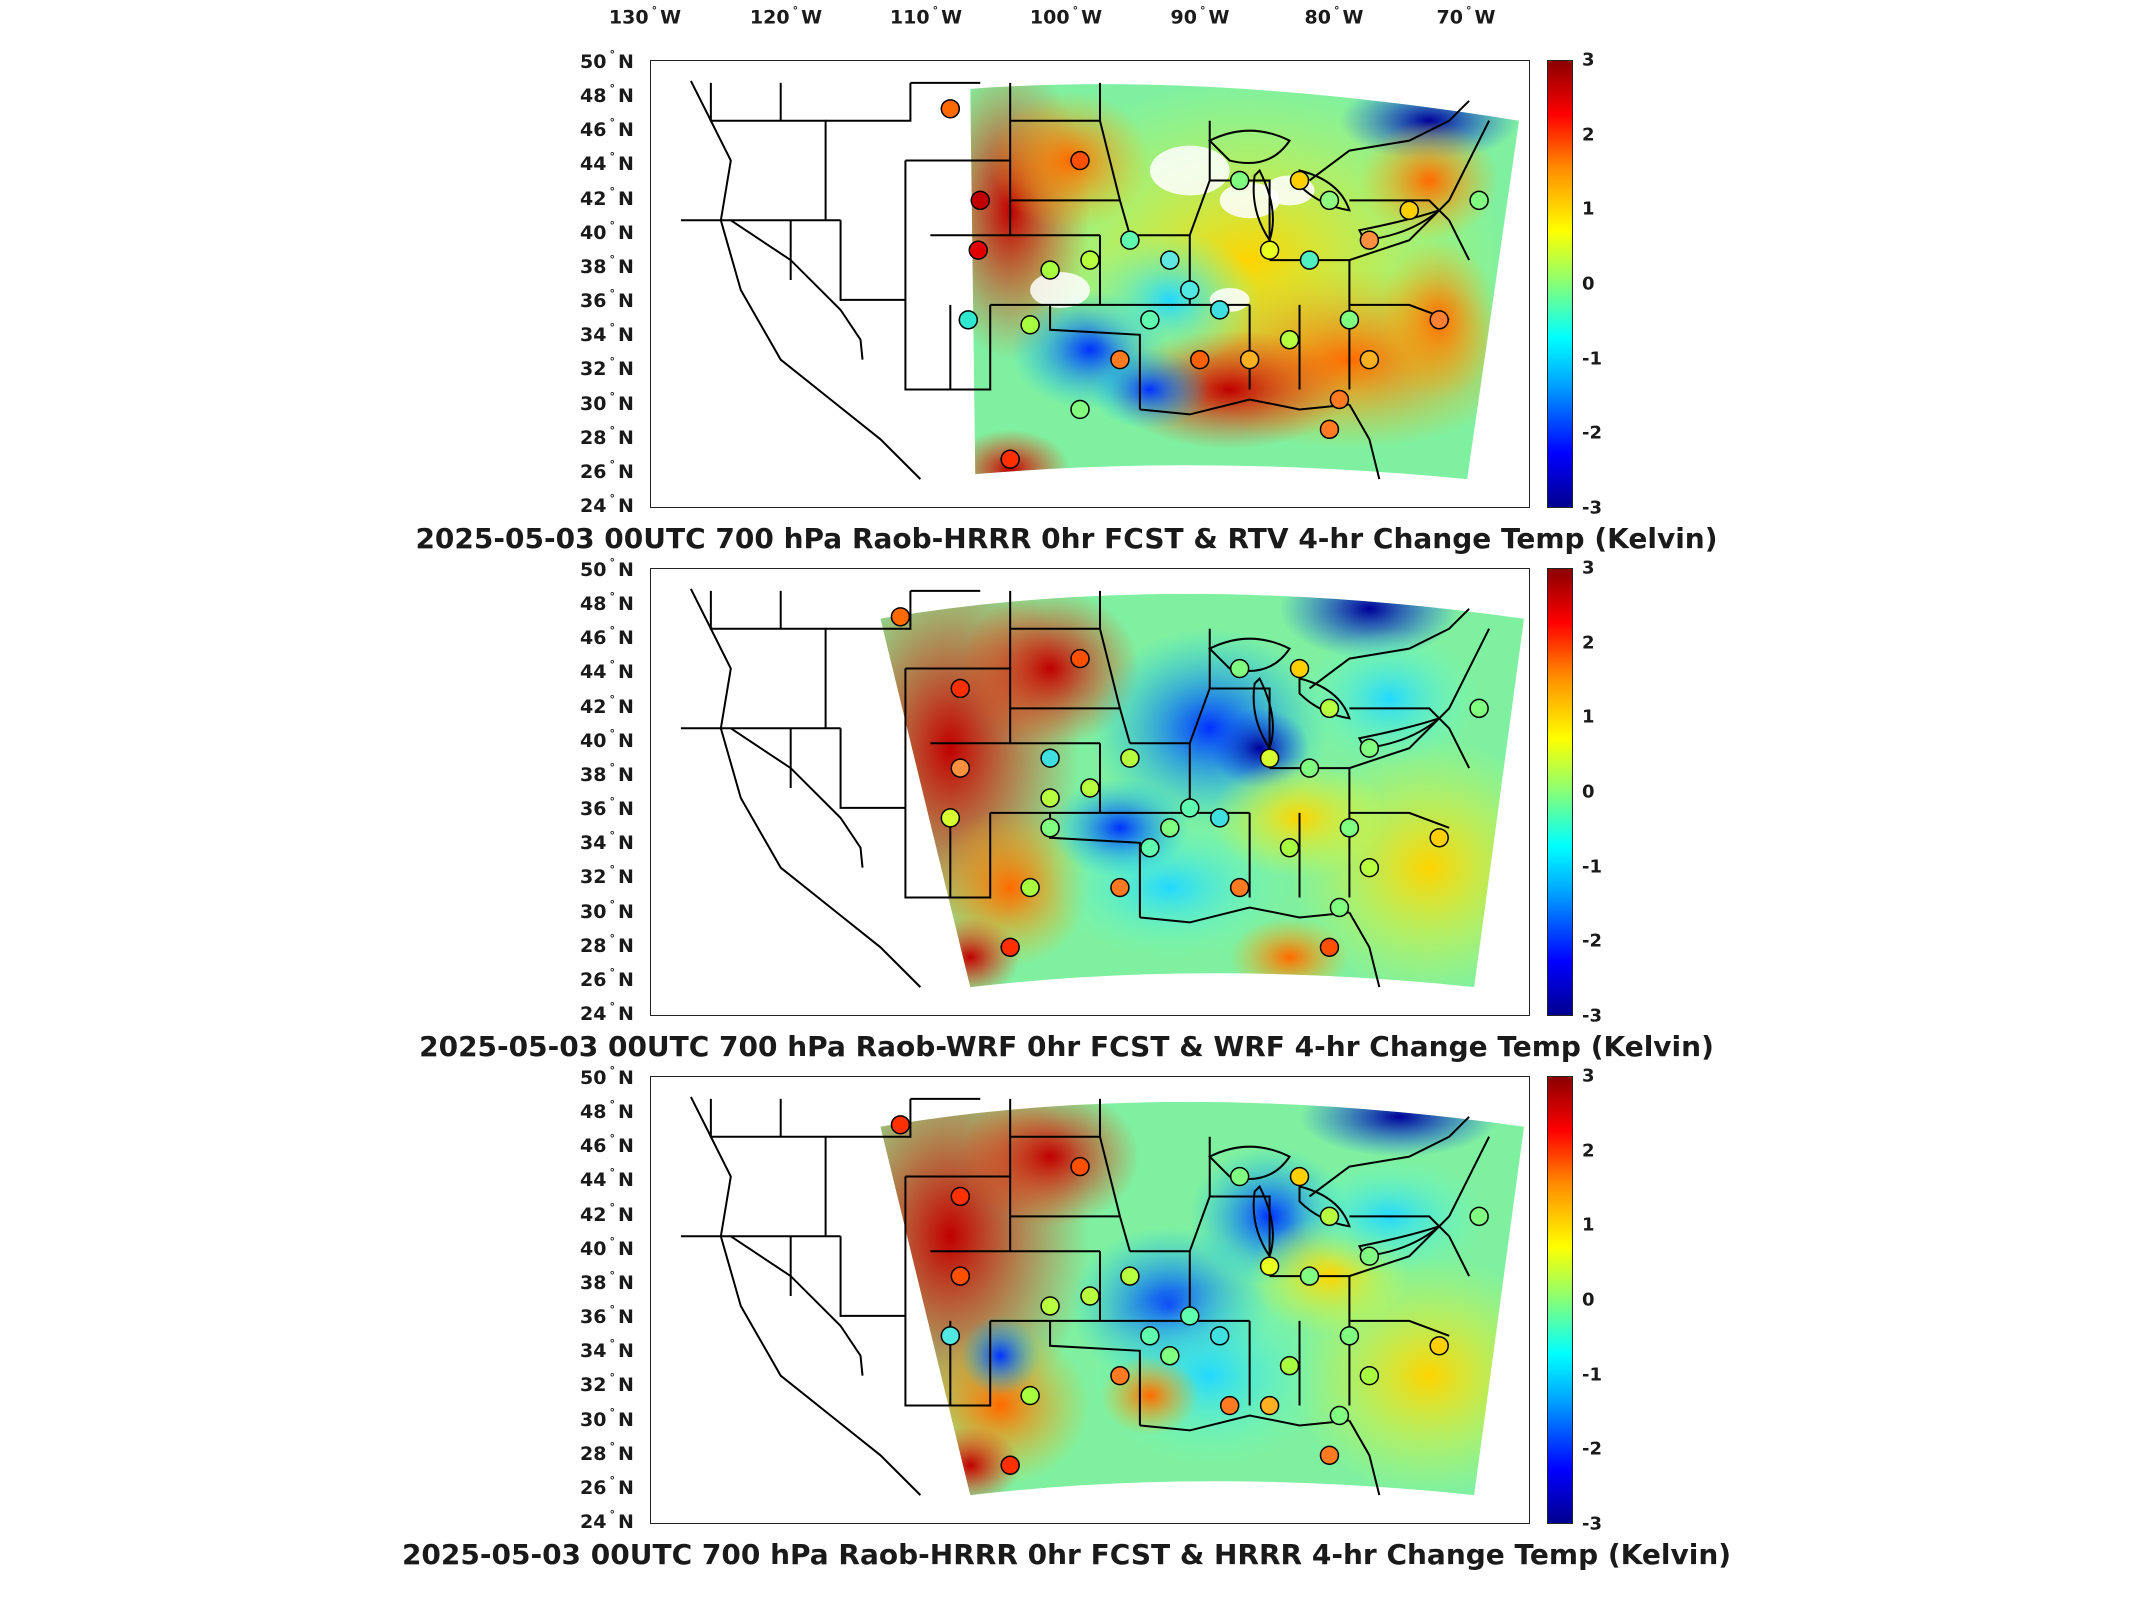 The image size is (2133, 1600). What do you see at coordinates (1588, 284) in the screenshot?
I see `colorbar-tick: 0` at bounding box center [1588, 284].